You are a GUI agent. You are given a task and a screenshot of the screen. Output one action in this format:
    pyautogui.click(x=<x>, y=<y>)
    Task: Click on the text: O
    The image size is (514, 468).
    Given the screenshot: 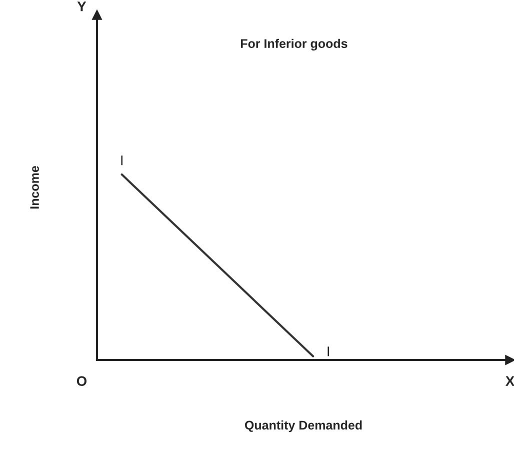 What is the action you would take?
    pyautogui.click(x=81, y=381)
    